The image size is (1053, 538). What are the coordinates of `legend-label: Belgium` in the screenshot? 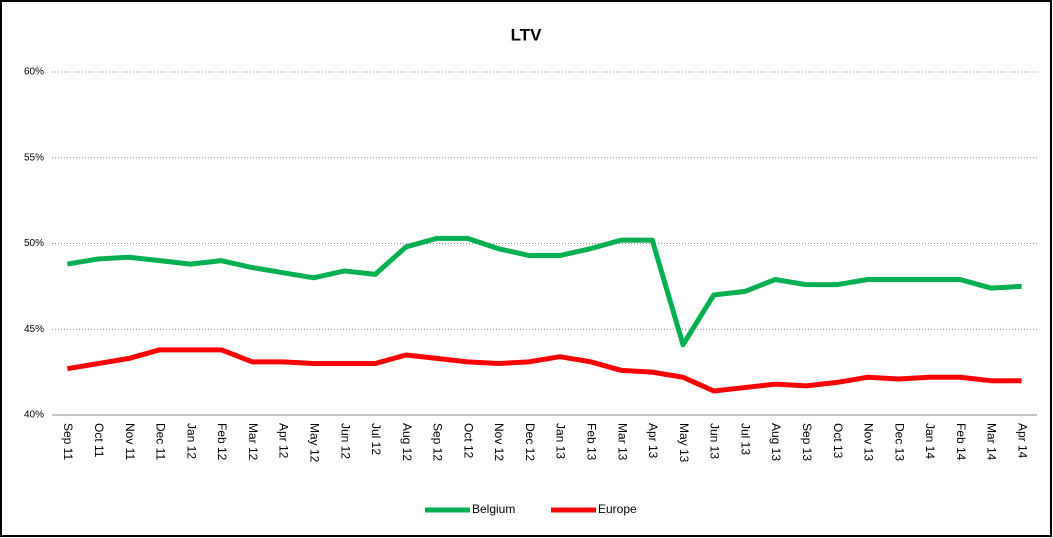 It's located at (493, 509).